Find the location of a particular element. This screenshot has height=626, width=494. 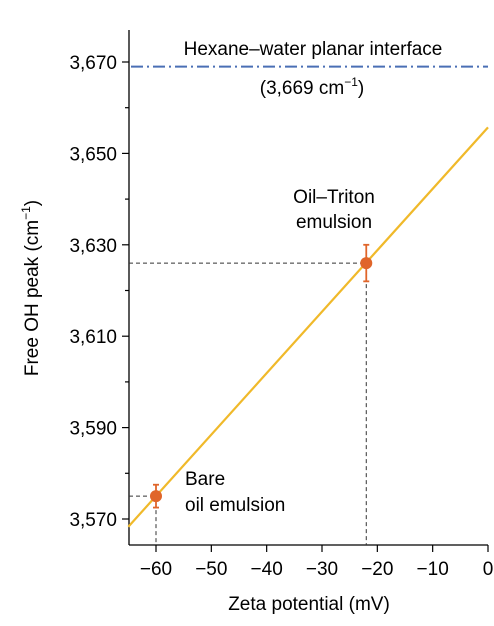

y-ticks: 3,570 3,590 3,610 3,630 3,650 3,670 is located at coordinates (99, 292).